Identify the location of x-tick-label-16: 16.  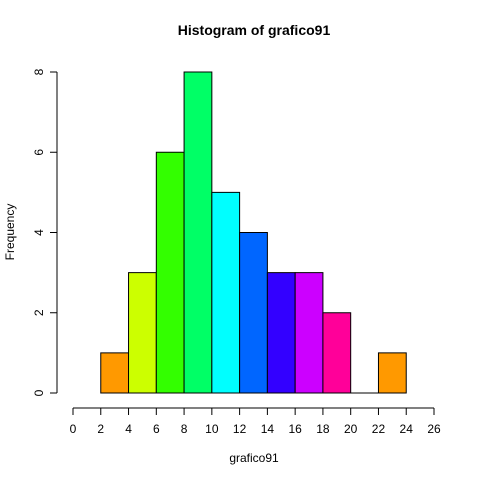
(295, 429).